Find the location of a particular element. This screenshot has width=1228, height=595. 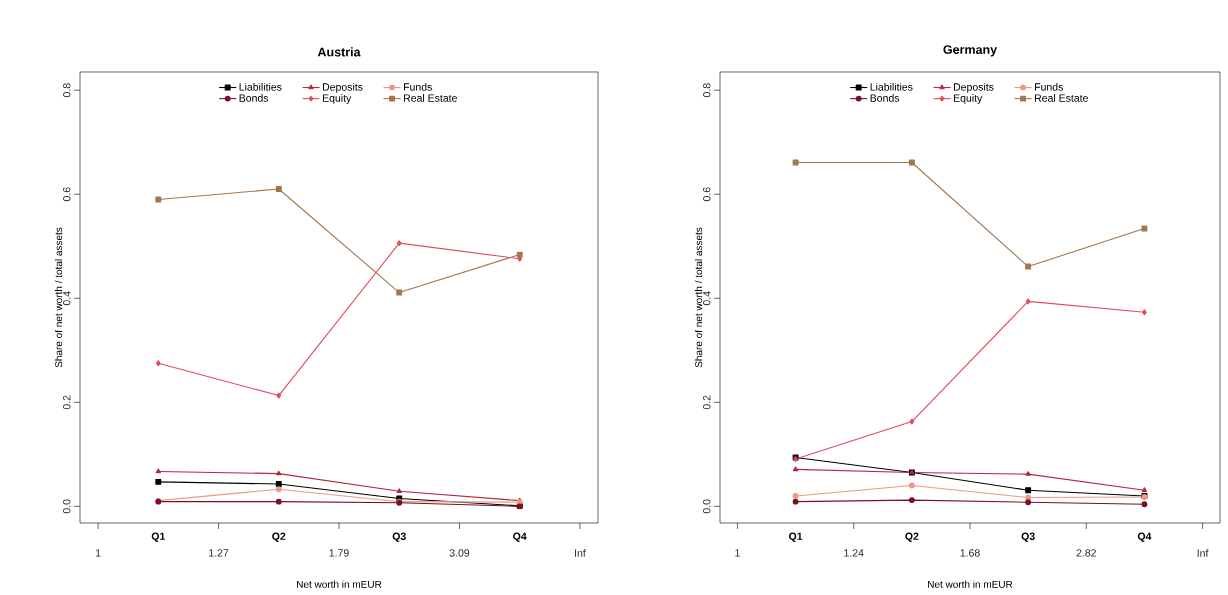

chart-title: Germany is located at coordinates (970, 51).